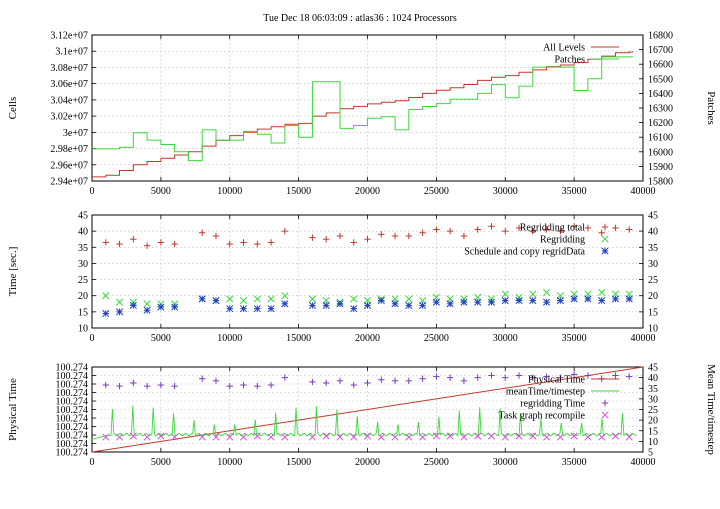  Describe the element at coordinates (69, 182) in the screenshot. I see `y-tick-label: 2.94e+07` at that location.